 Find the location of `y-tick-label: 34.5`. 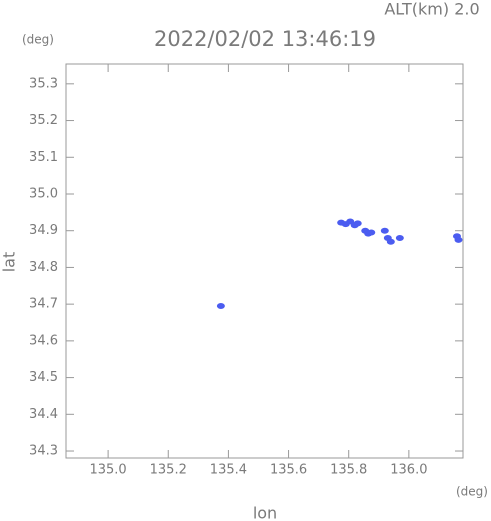

y-tick-label: 34.5 is located at coordinates (43, 377).